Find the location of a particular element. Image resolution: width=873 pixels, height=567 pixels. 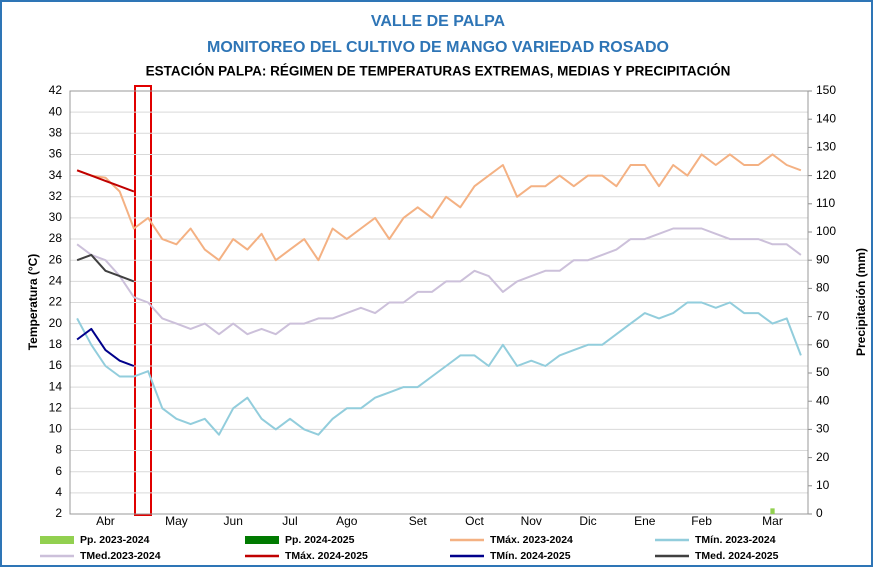

legend-label: TMín. 2024-2025 is located at coordinates (530, 556).